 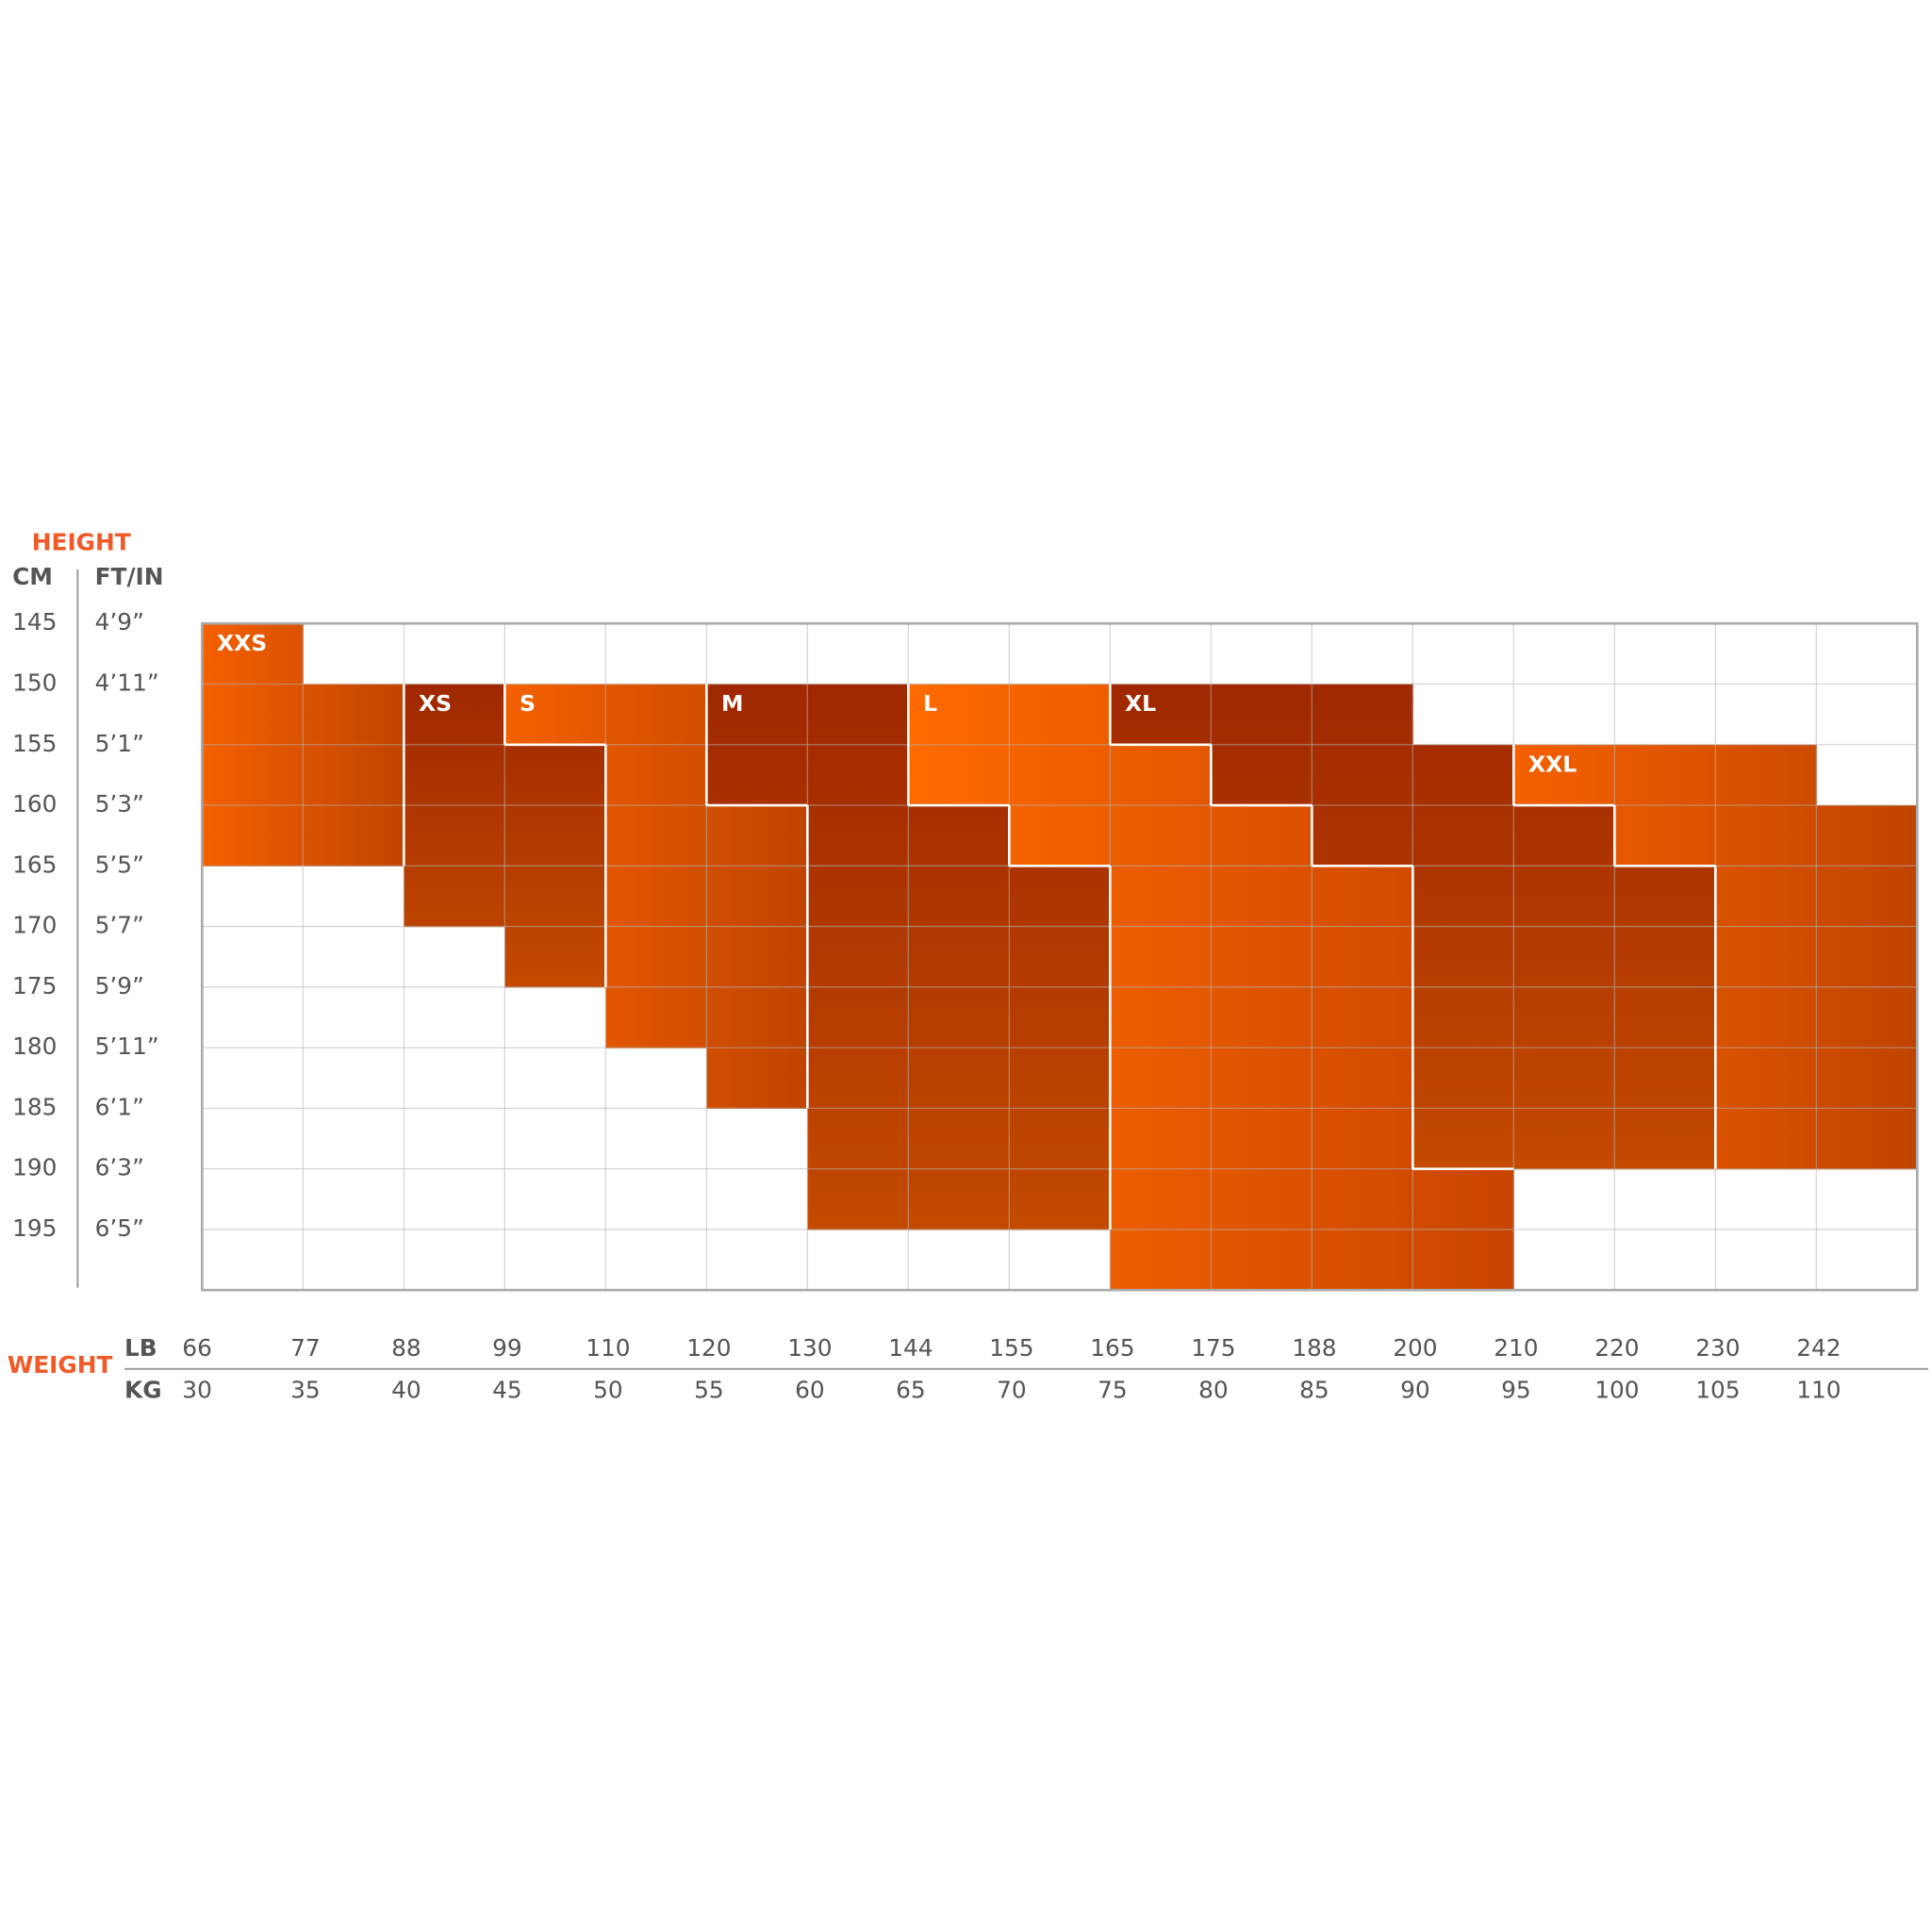 What do you see at coordinates (127, 1046) in the screenshot?
I see `ftin-label: 5’11”` at bounding box center [127, 1046].